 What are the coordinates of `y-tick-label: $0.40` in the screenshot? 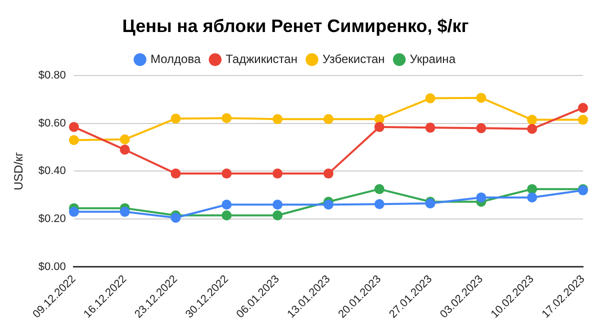 It's located at (52, 171).